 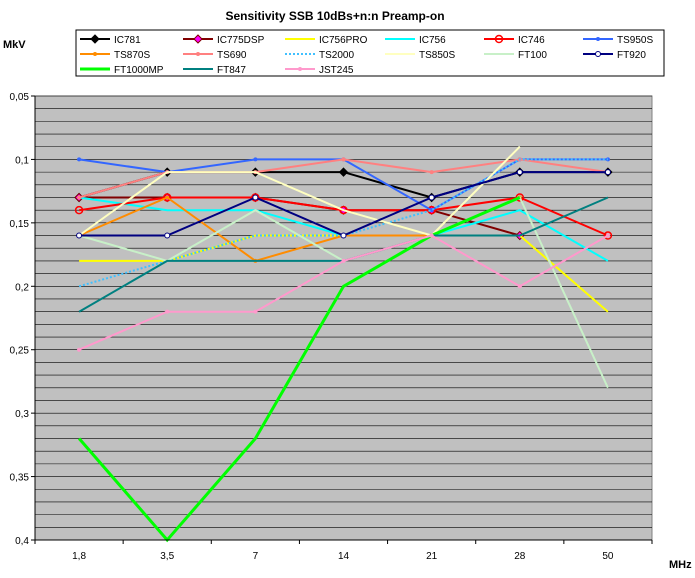 I want to click on y-tick-label: 0,3, so click(x=22, y=414).